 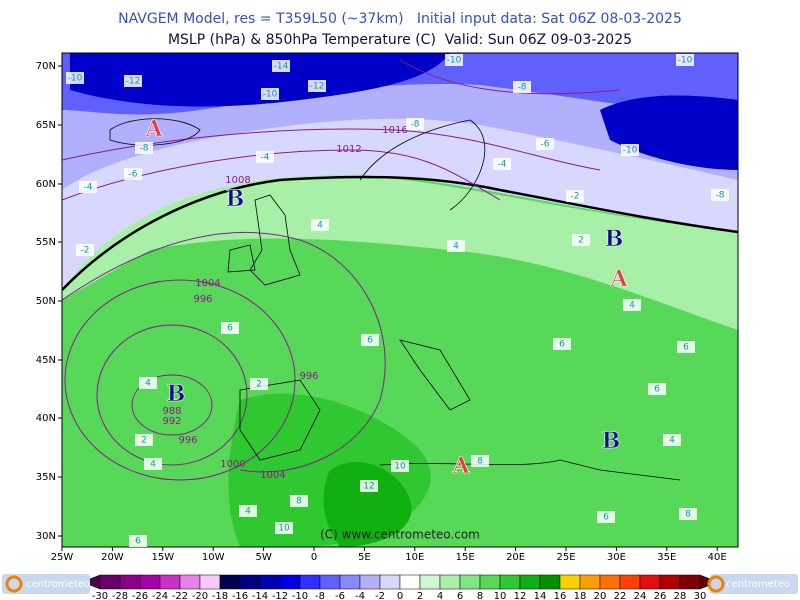 What do you see at coordinates (46, 184) in the screenshot?
I see `lat-label: 60N` at bounding box center [46, 184].